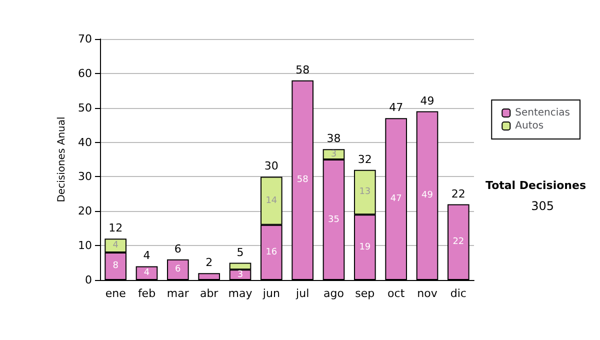 The width and height of the screenshot is (600, 340). I want to click on data-label: 16, so click(272, 252).